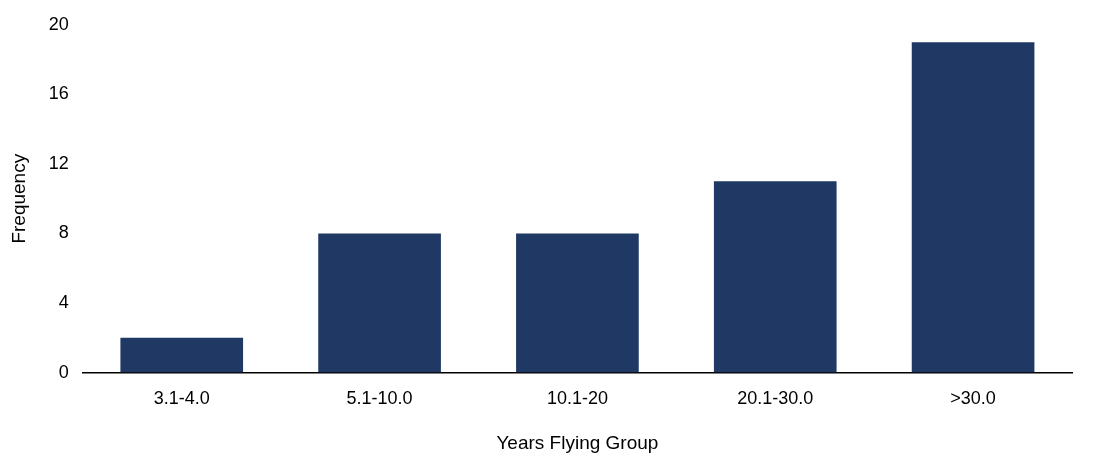 The height and width of the screenshot is (463, 1100). What do you see at coordinates (63, 302) in the screenshot?
I see `y-tick-label: 4` at bounding box center [63, 302].